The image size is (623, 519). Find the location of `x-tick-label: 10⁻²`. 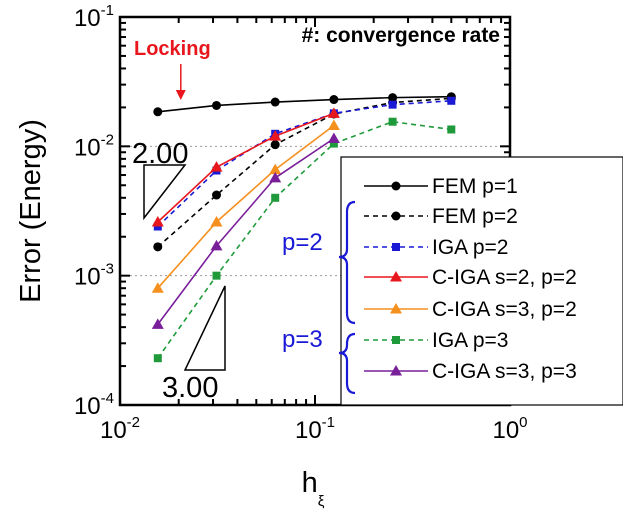

x-tick-label: 10⁻² is located at coordinates (120, 429).